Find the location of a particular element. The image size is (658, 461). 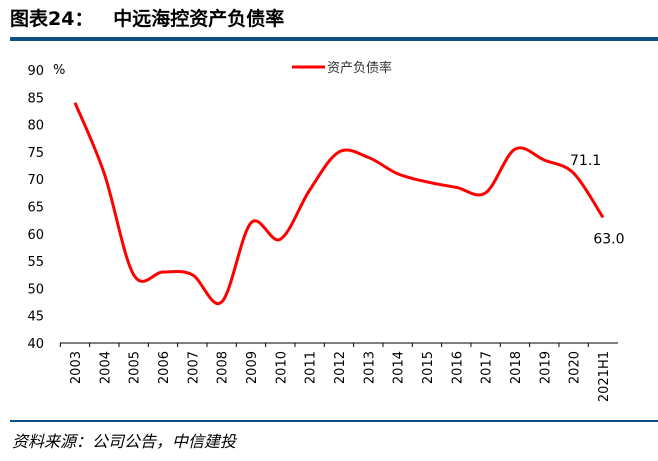

y-unit-label: % is located at coordinates (59, 70).